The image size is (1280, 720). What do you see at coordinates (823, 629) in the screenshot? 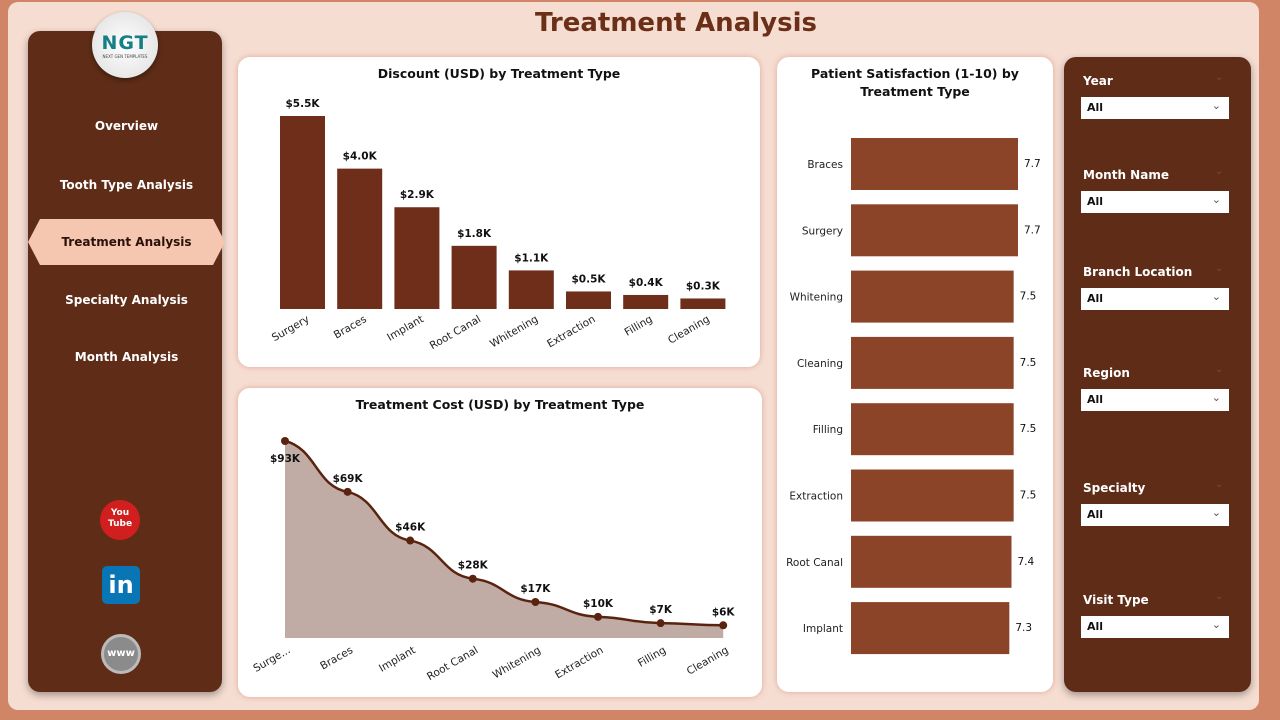
I see `satisfaction-category-label: Implant` at bounding box center [823, 629].